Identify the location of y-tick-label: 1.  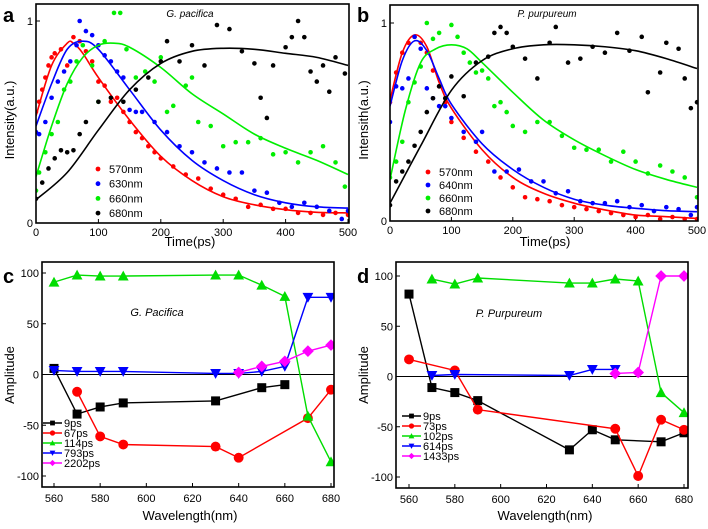
(30, 22).